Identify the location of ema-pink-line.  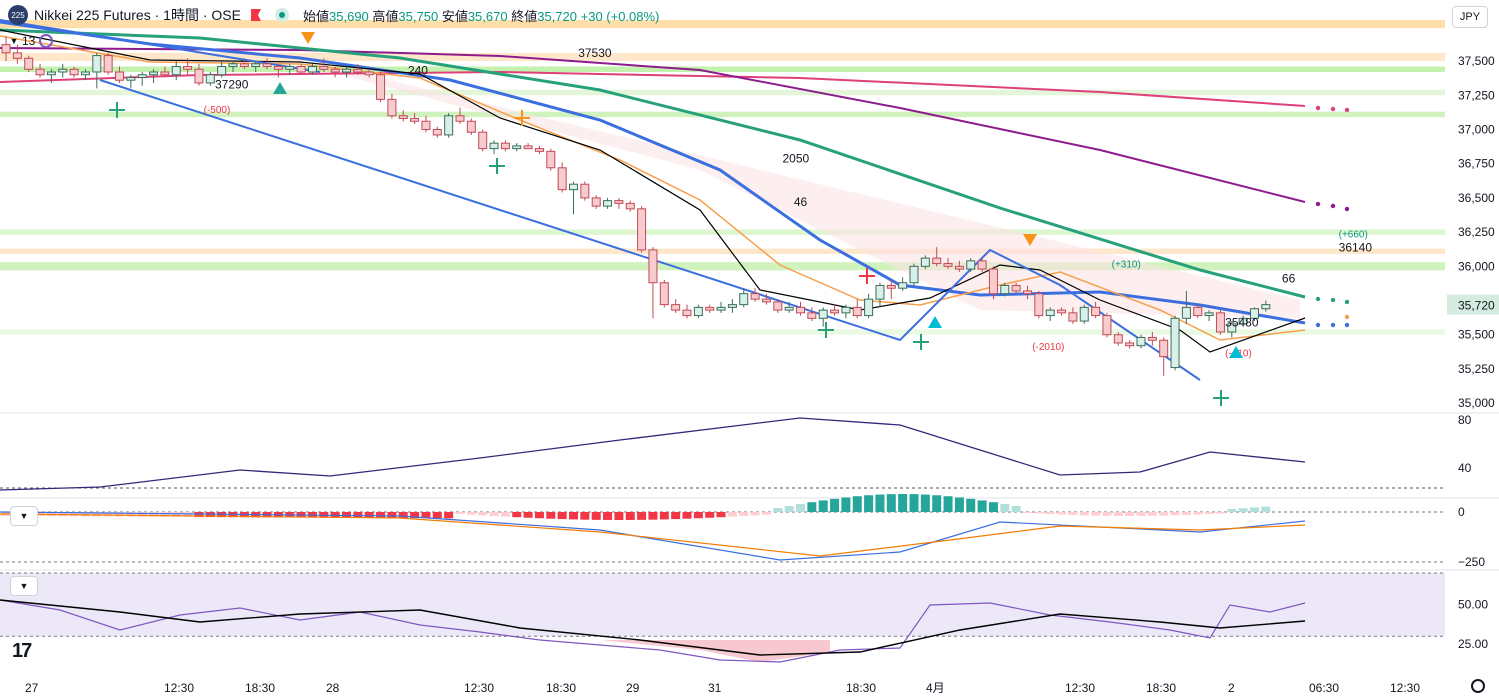
(653, 88).